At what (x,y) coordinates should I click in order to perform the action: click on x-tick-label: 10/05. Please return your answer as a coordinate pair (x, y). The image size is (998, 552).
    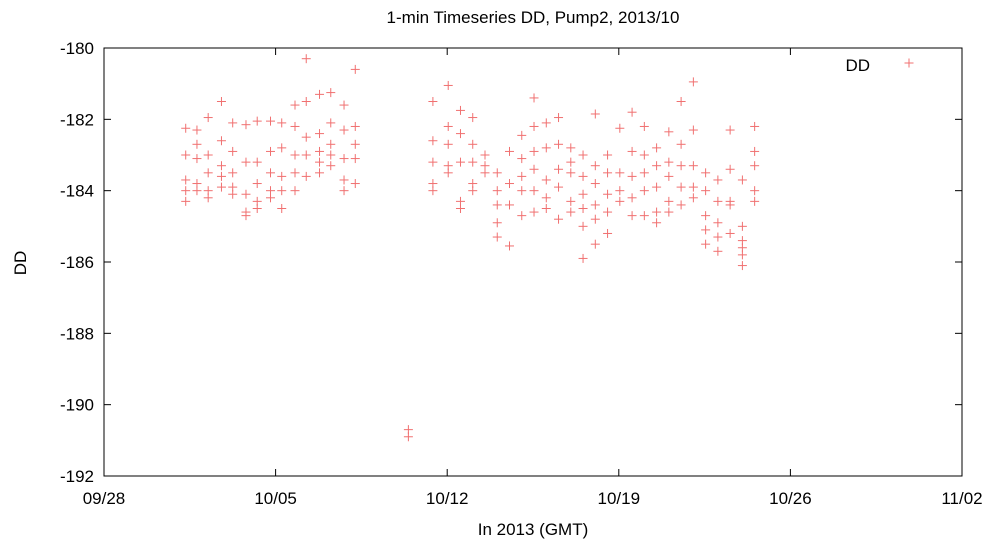
    Looking at the image, I should click on (275, 498).